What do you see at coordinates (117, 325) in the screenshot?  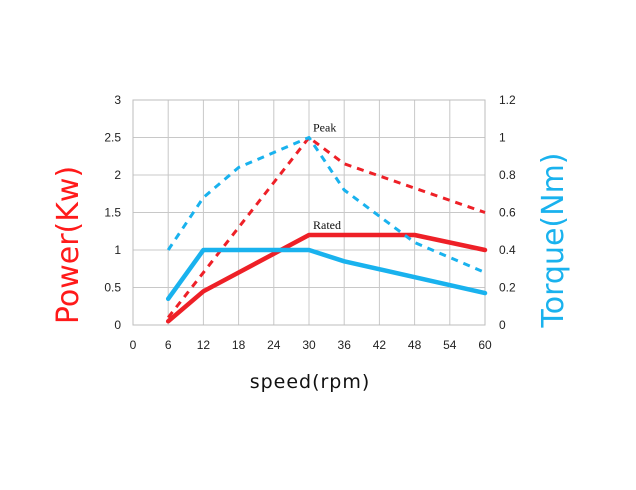 I see `y-left-tick-label: 0` at bounding box center [117, 325].